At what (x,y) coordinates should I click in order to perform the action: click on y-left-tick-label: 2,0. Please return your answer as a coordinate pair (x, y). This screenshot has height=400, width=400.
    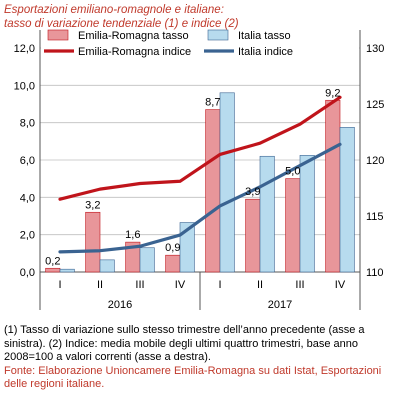
    Looking at the image, I should click on (27, 236).